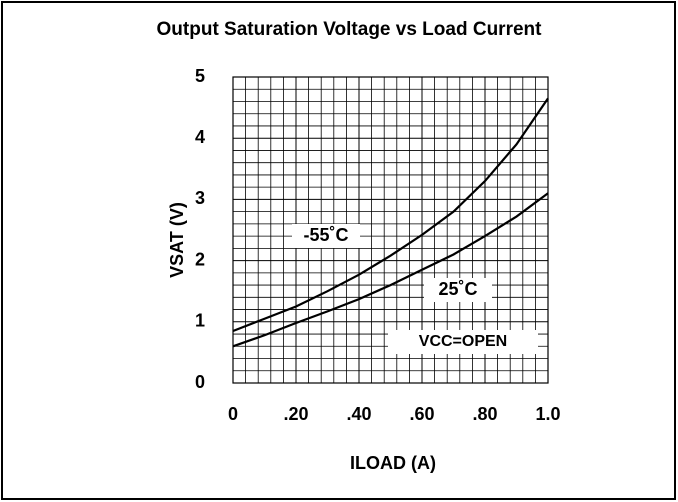 This screenshot has height=502, width=678. I want to click on x-tick-label: .60, so click(421, 414).